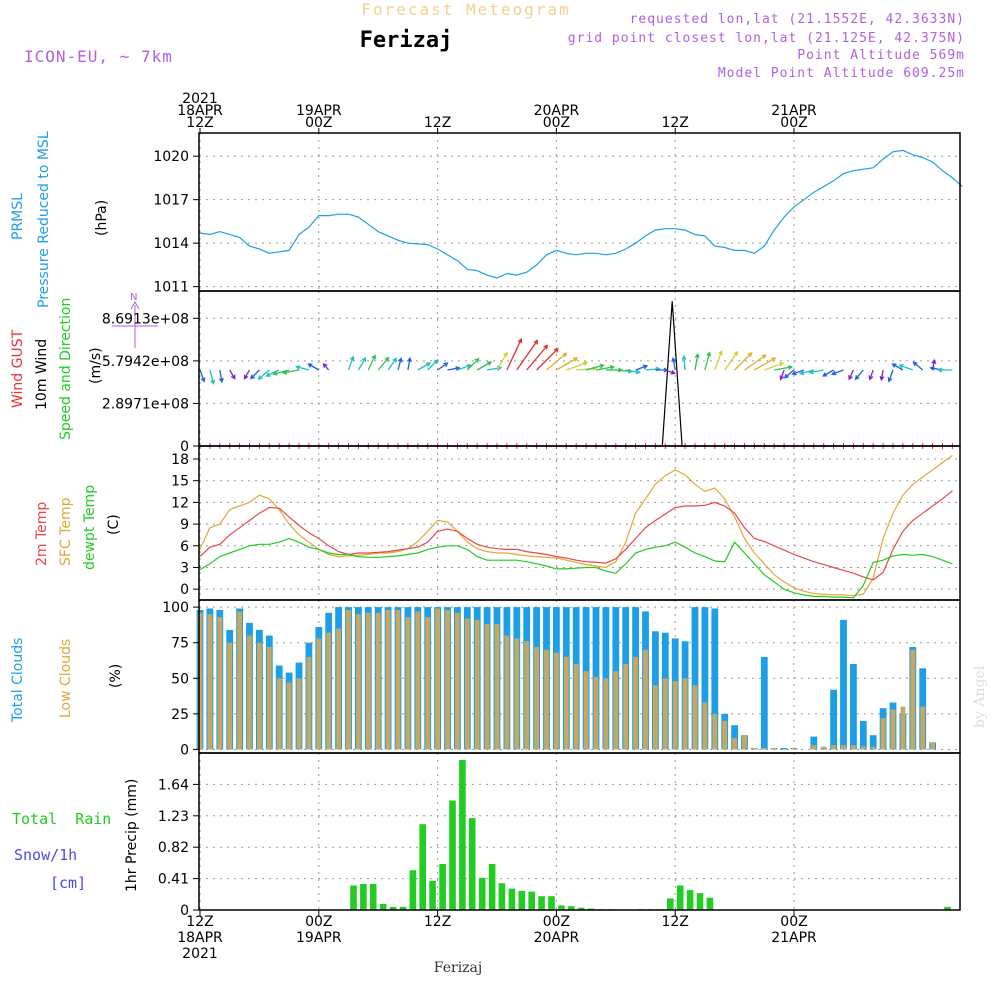 Image resolution: width=1000 pixels, height=1000 pixels. Describe the element at coordinates (319, 938) in the screenshot. I see `time-label-bottom: 19APR` at that location.